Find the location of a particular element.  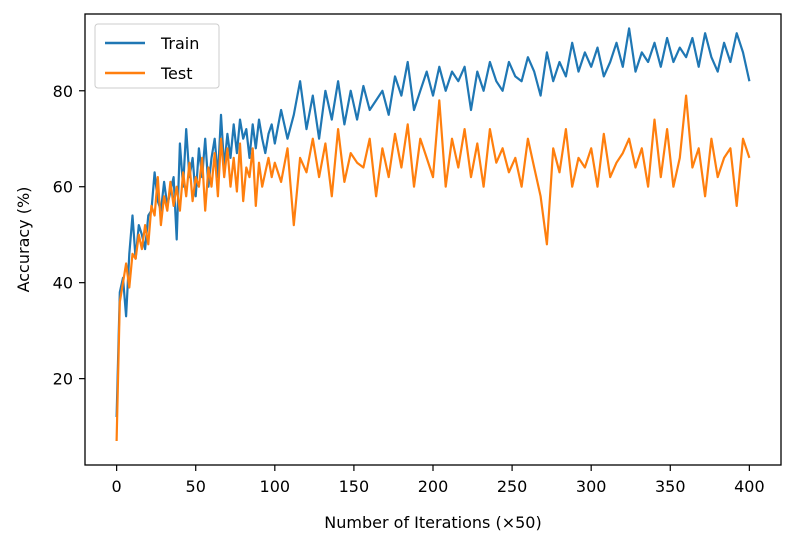

x-axis-ticks: 0 50 100 150 200 250 300 350 400 is located at coordinates (438, 480).